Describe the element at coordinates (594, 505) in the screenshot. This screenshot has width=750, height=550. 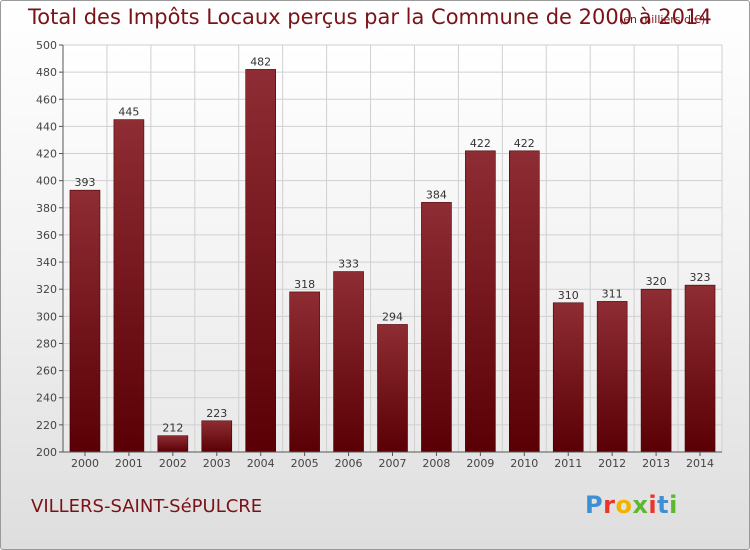
I see `logo-letter: P` at that location.